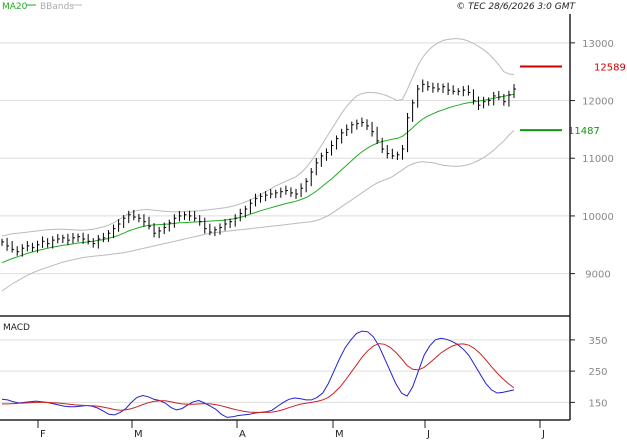 This screenshot has width=627, height=440. I want to click on month-label: A, so click(242, 434).